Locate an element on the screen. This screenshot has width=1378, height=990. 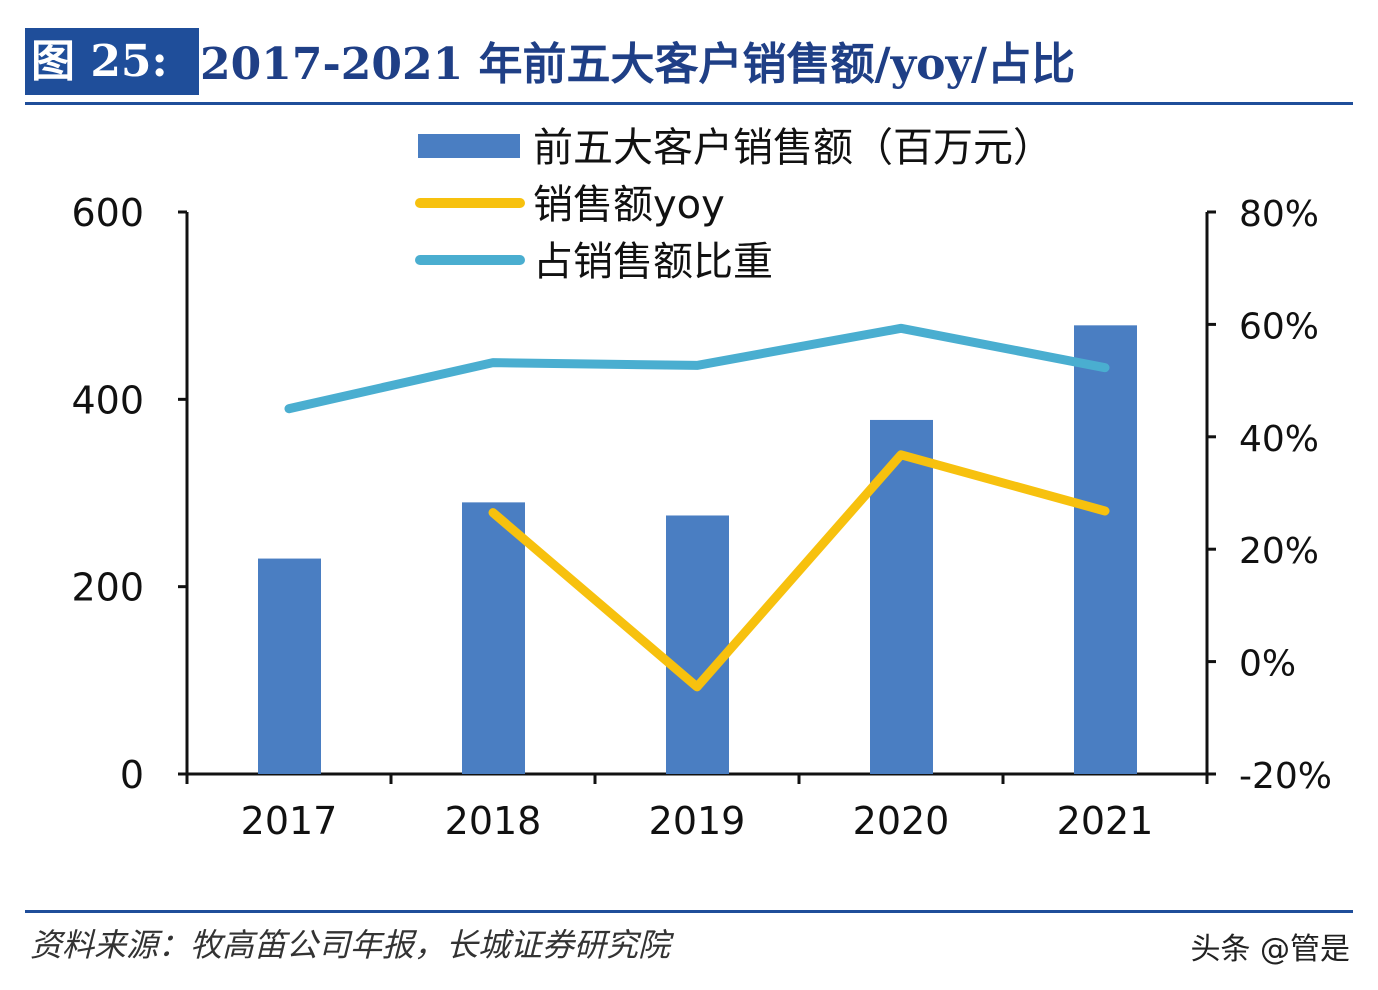
x-tick-label: 2018 is located at coordinates (493, 821).